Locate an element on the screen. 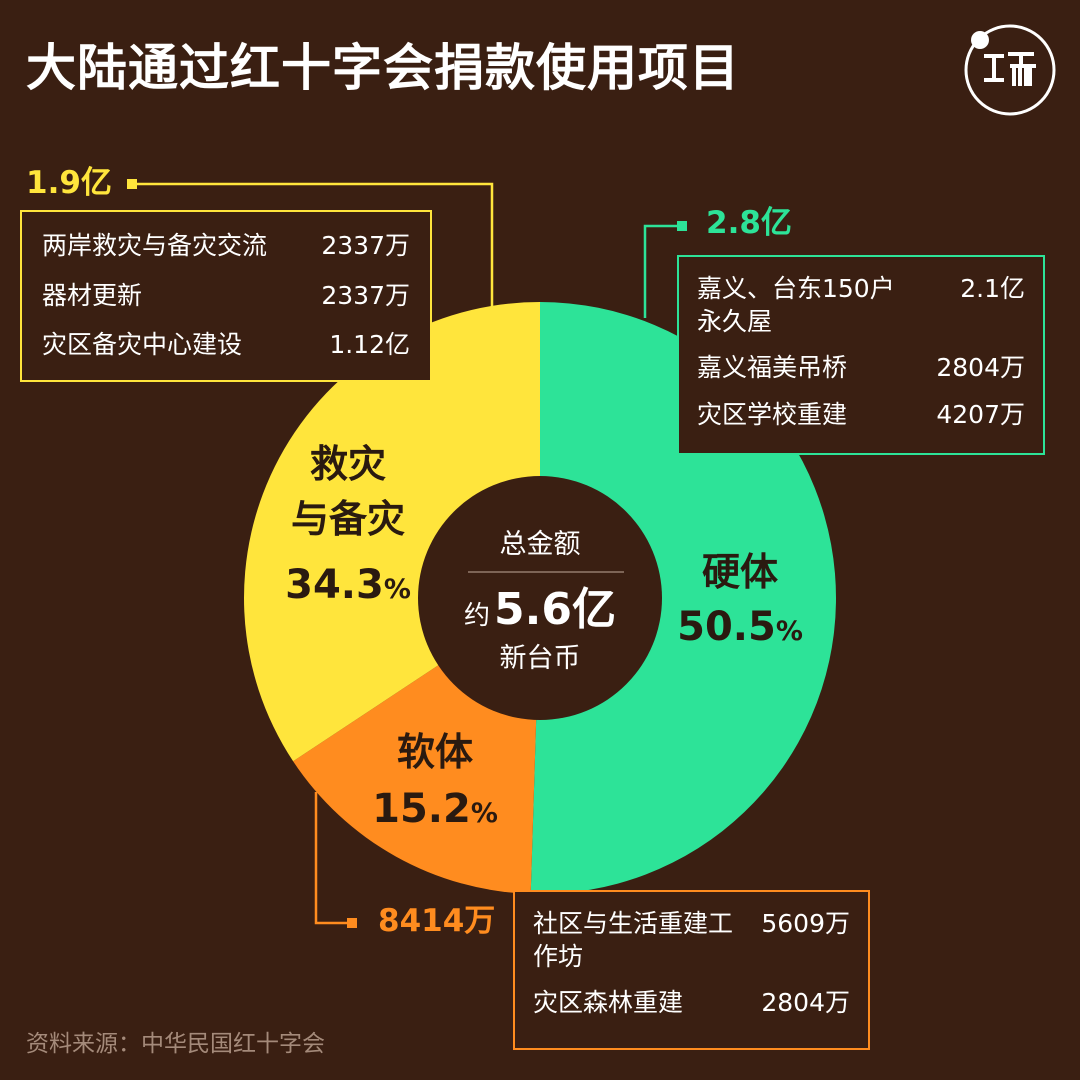  slice-label-relief-1: 救灾 is located at coordinates (348, 464).